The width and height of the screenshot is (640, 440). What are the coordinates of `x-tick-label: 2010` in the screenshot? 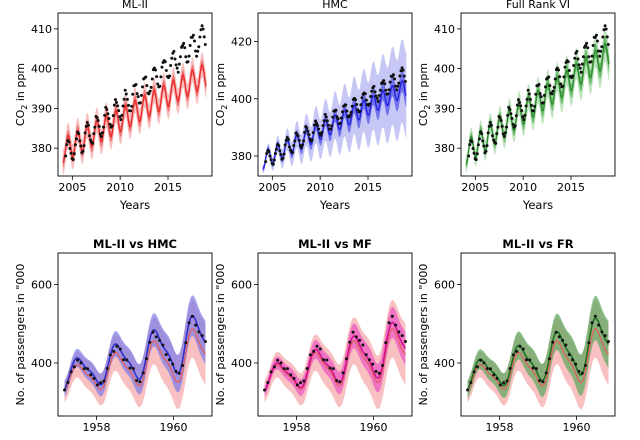 It's located at (120, 187).